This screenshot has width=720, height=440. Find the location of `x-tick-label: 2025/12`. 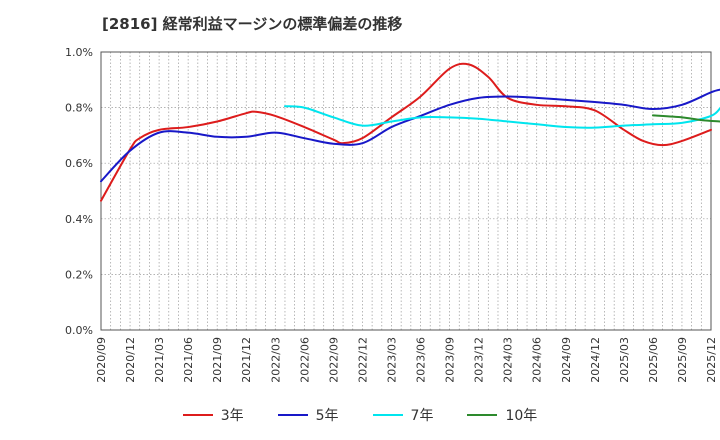

x-tick-label: 2025/12 is located at coordinates (711, 360).